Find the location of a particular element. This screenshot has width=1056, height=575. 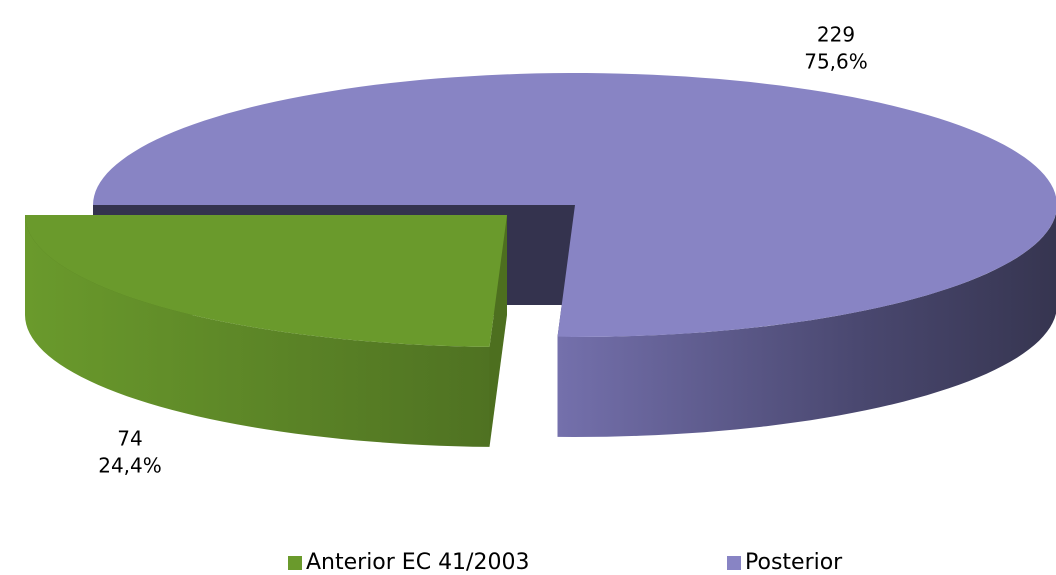

value-label: 74 is located at coordinates (129, 439).